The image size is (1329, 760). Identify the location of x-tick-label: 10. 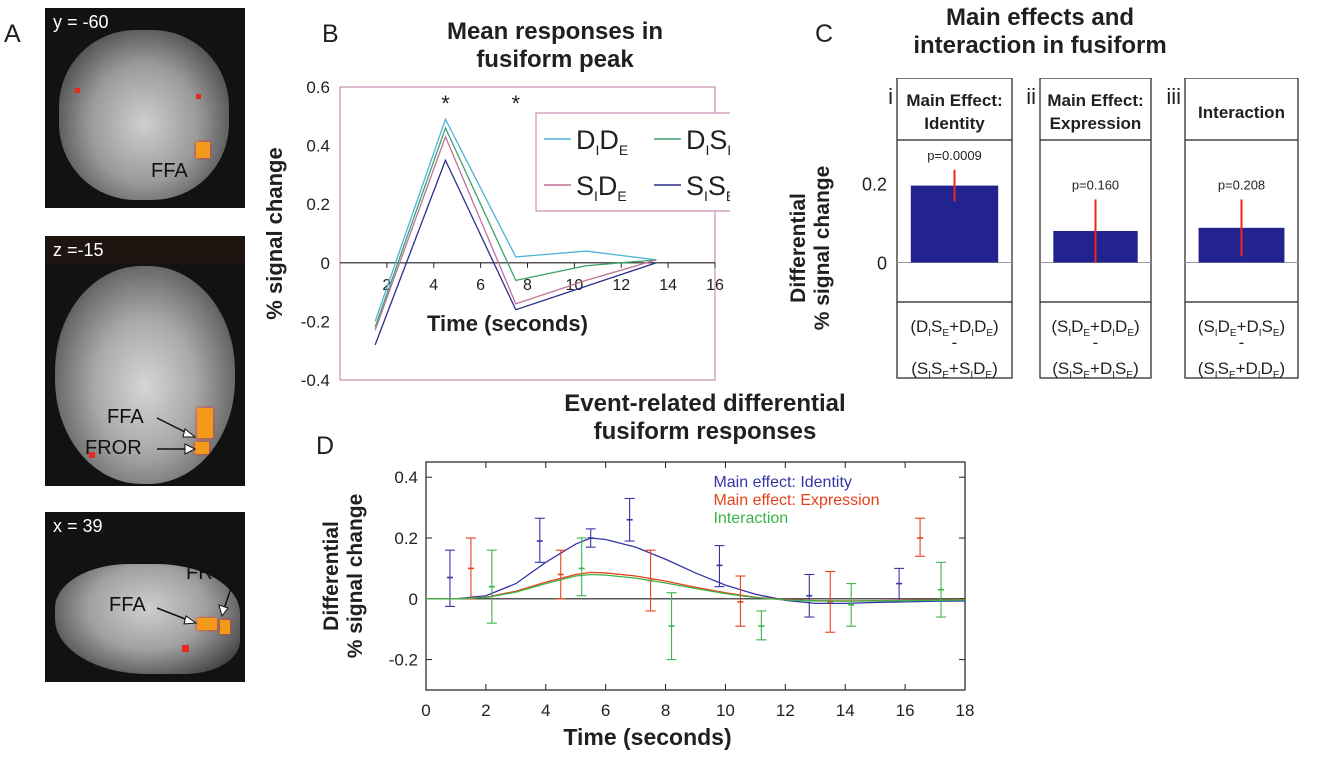
(574, 285).